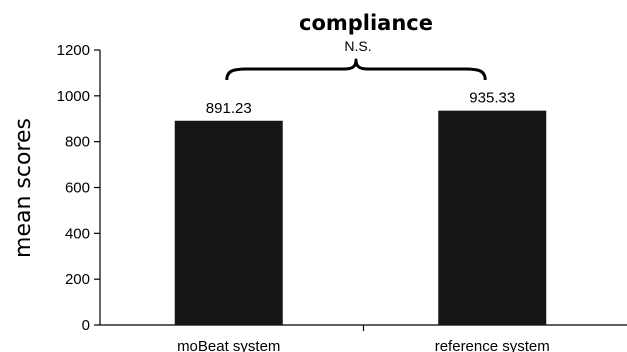 The height and width of the screenshot is (352, 627). Describe the element at coordinates (86, 325) in the screenshot. I see `y-tick-label: 0` at that location.